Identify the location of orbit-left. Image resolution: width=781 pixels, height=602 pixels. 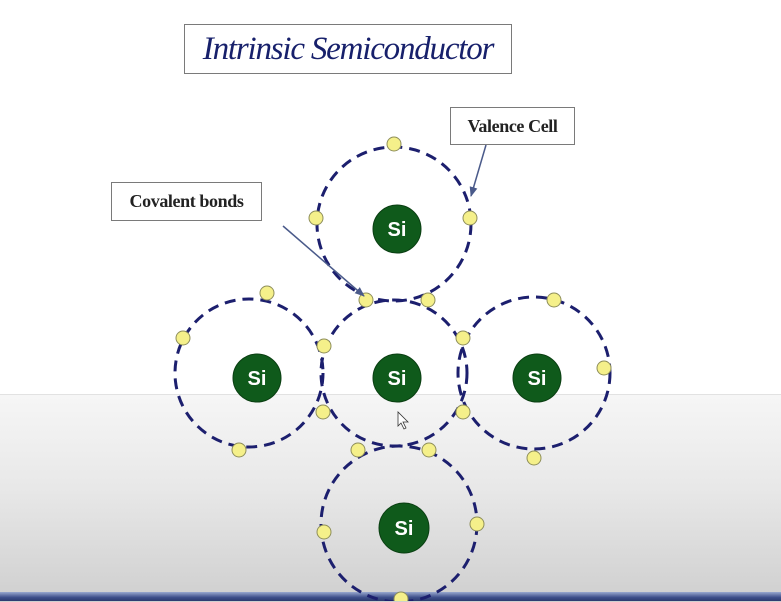
(249, 373).